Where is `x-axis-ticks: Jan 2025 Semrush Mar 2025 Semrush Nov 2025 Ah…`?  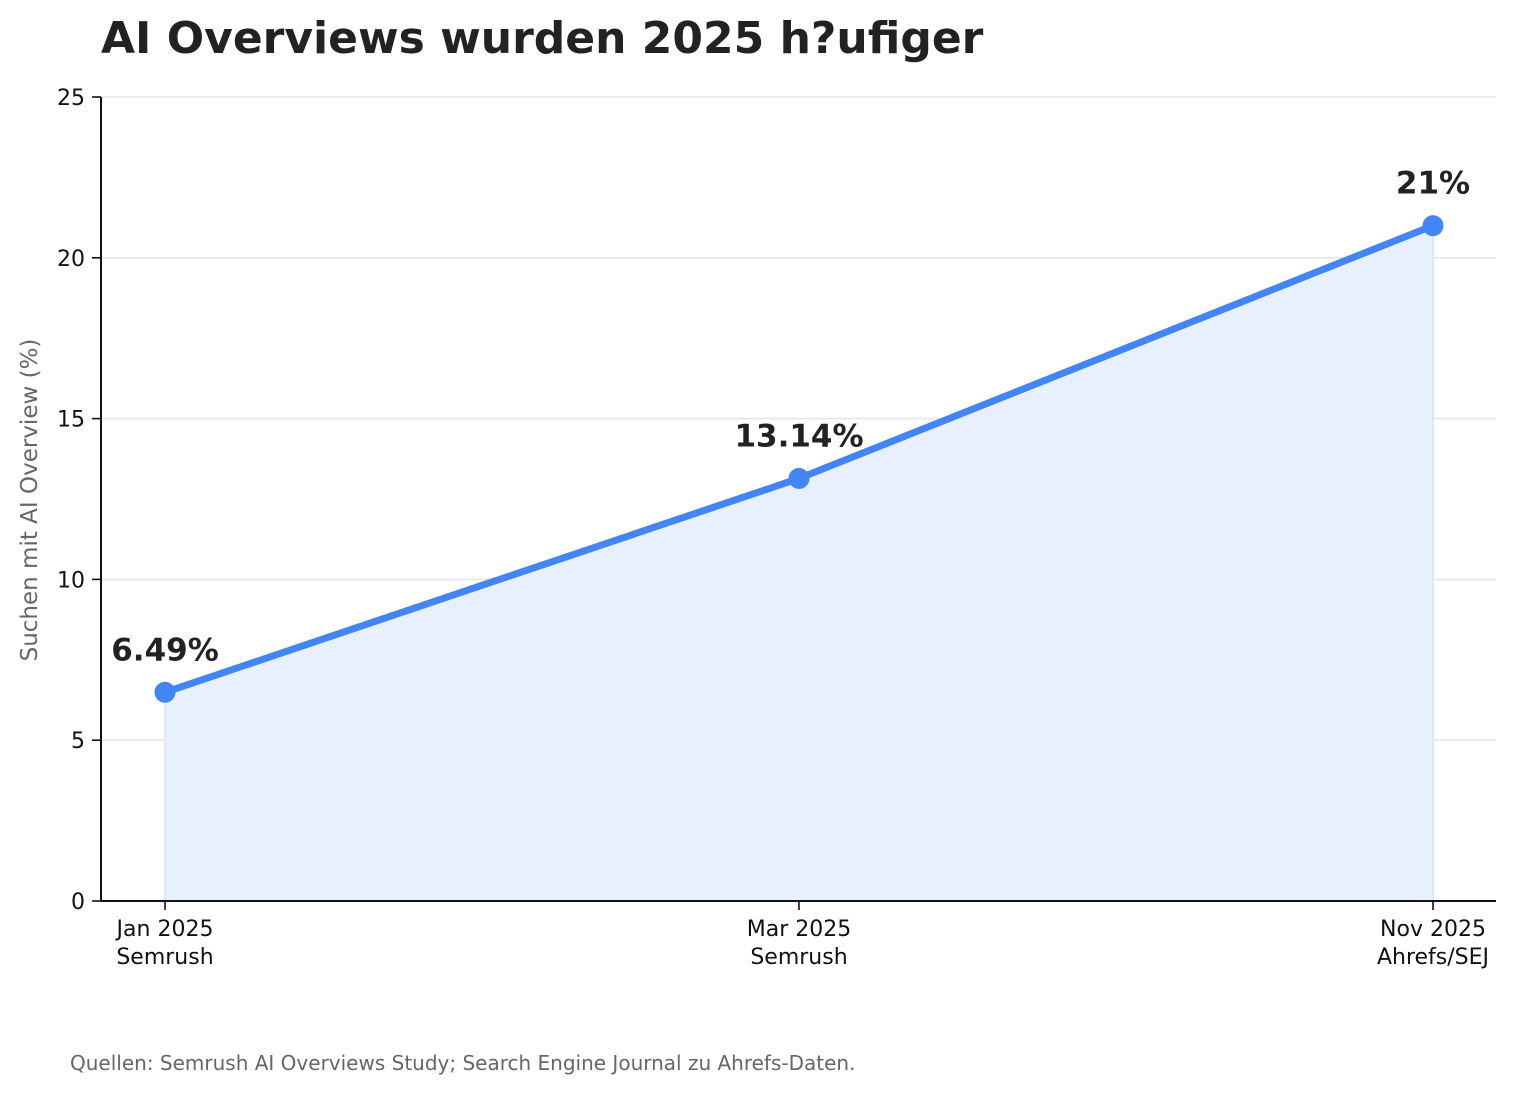 x-axis-ticks: Jan 2025 Semrush Mar 2025 Semrush Nov 2025 Ah… is located at coordinates (802, 935).